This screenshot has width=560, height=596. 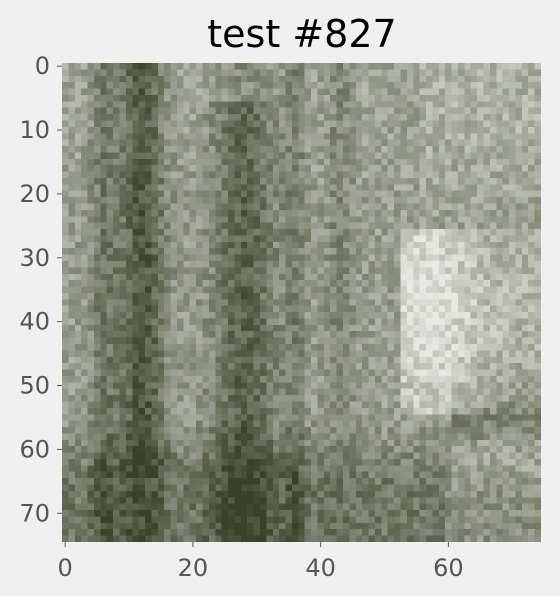 I want to click on x-axis: 0 20 40 60, so click(x=261, y=562).